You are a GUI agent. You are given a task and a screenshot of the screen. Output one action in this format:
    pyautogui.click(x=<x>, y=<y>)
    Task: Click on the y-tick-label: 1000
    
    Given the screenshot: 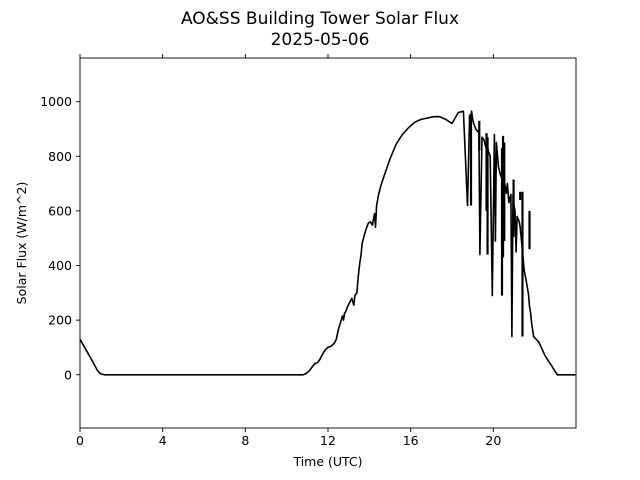 What is the action you would take?
    pyautogui.click(x=56, y=101)
    